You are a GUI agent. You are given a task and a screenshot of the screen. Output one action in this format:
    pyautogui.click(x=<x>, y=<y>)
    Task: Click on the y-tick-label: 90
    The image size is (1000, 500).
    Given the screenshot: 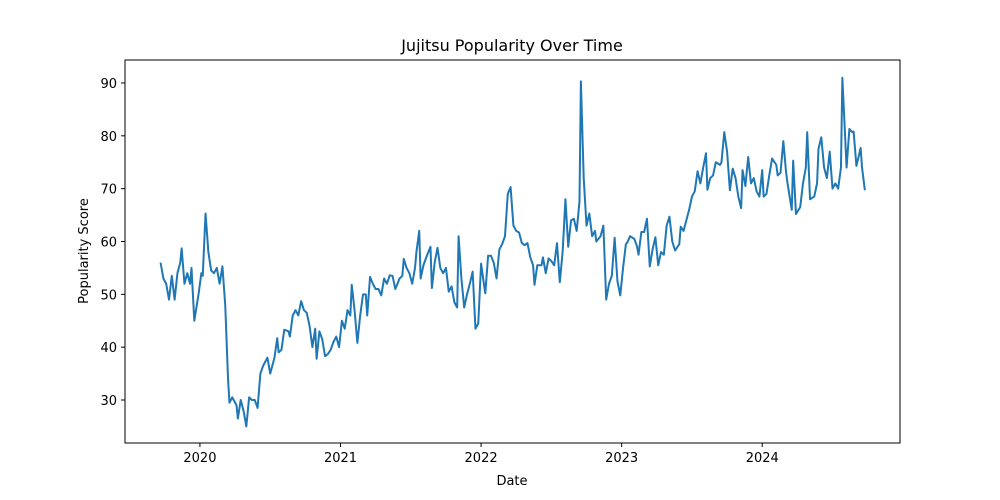 What is the action you would take?
    pyautogui.click(x=108, y=84)
    